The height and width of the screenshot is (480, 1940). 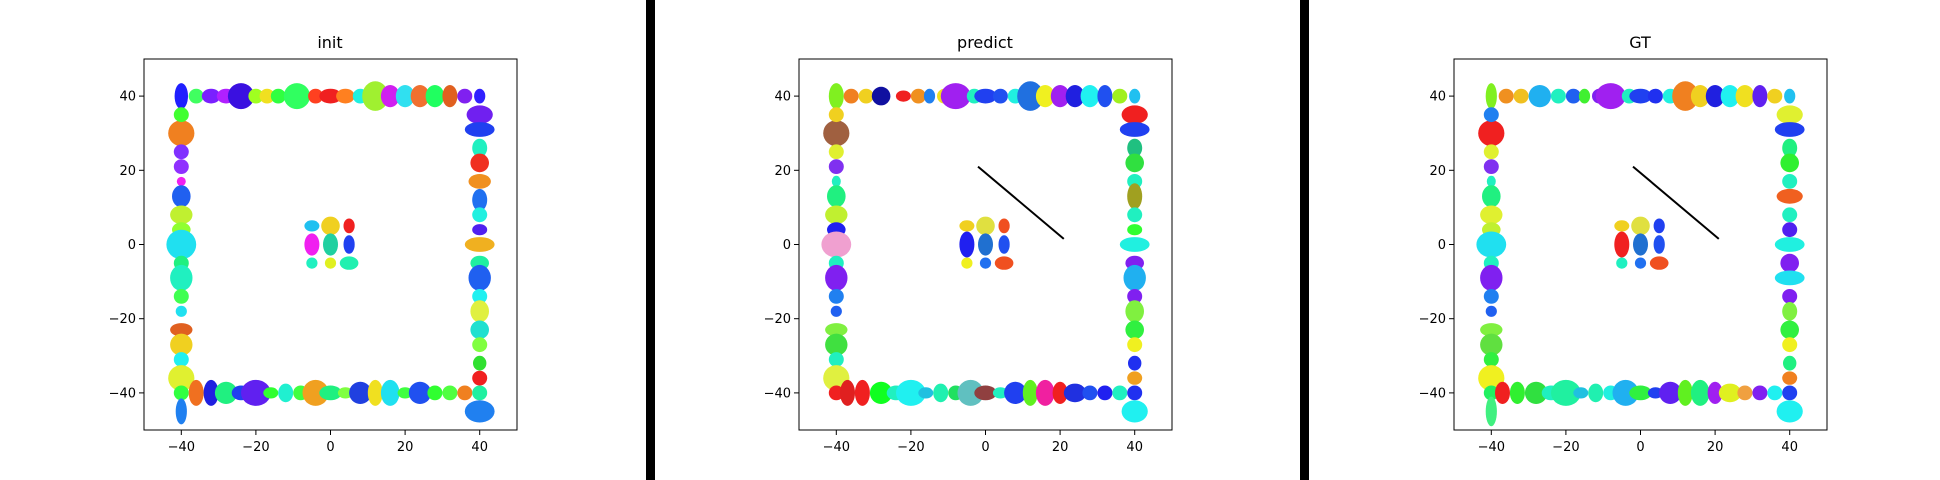 I want to click on y-tick-label-gt-2: 0, so click(x=1442, y=245).